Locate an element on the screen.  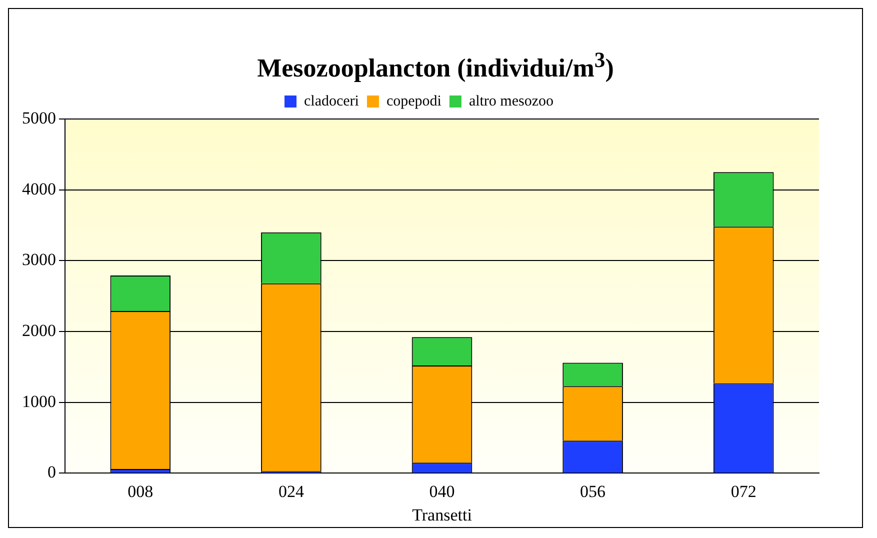
y-tick-label: 4000 is located at coordinates (39, 188).